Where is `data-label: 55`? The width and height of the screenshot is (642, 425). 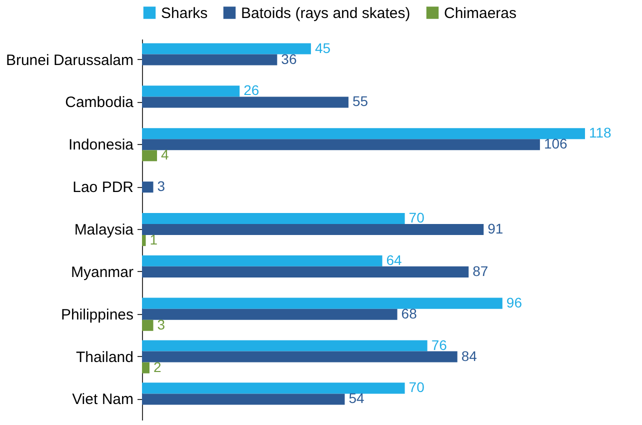
data-label: 55 is located at coordinates (360, 101).